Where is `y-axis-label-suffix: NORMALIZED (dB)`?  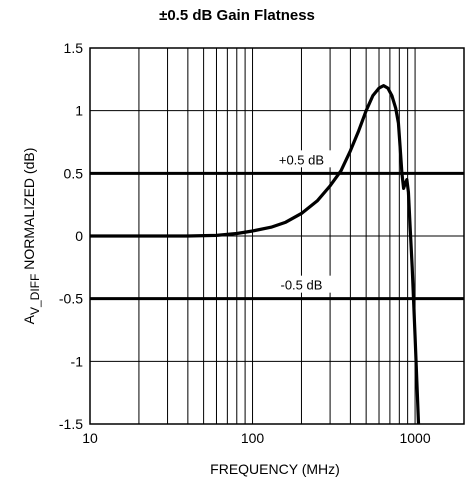
y-axis-label-suffix: NORMALIZED (dB) is located at coordinates (29, 211).